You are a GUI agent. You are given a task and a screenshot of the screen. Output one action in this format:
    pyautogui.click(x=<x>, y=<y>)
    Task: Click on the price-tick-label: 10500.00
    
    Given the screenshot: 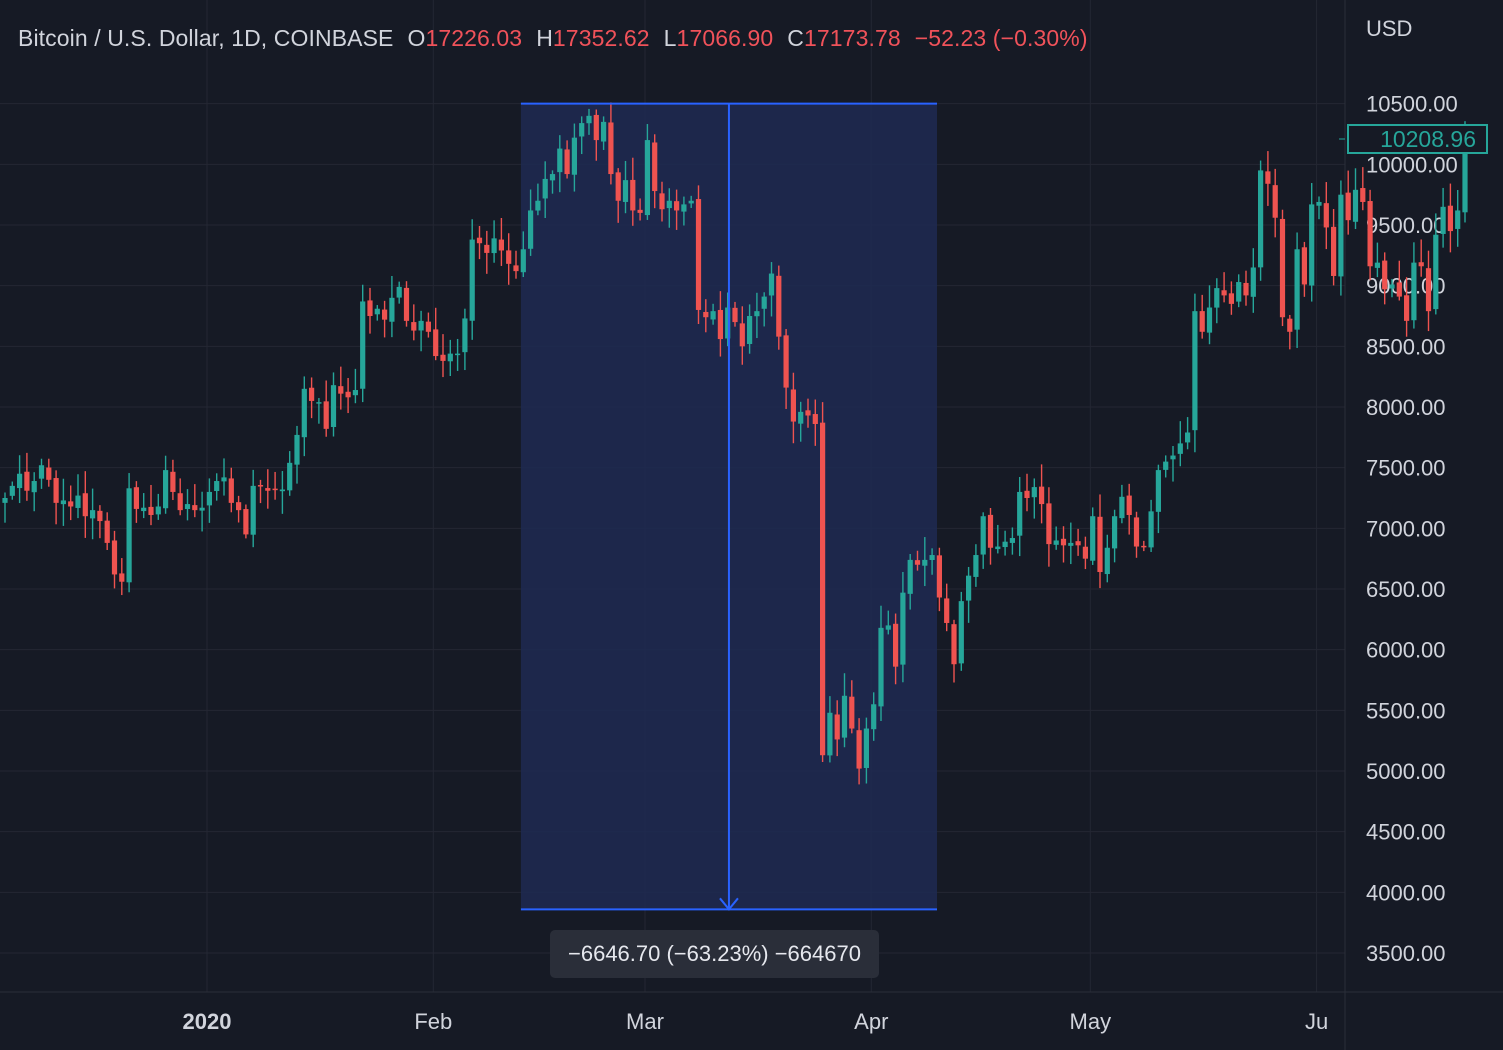 What is the action you would take?
    pyautogui.click(x=1412, y=104)
    